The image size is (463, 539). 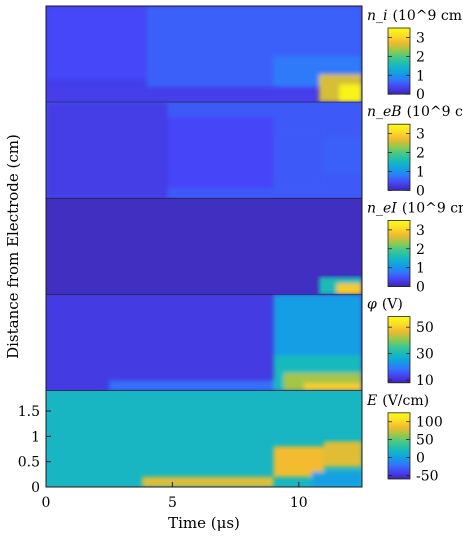 I want to click on colorbar-neB-tick-label-1: 1, so click(x=420, y=172).